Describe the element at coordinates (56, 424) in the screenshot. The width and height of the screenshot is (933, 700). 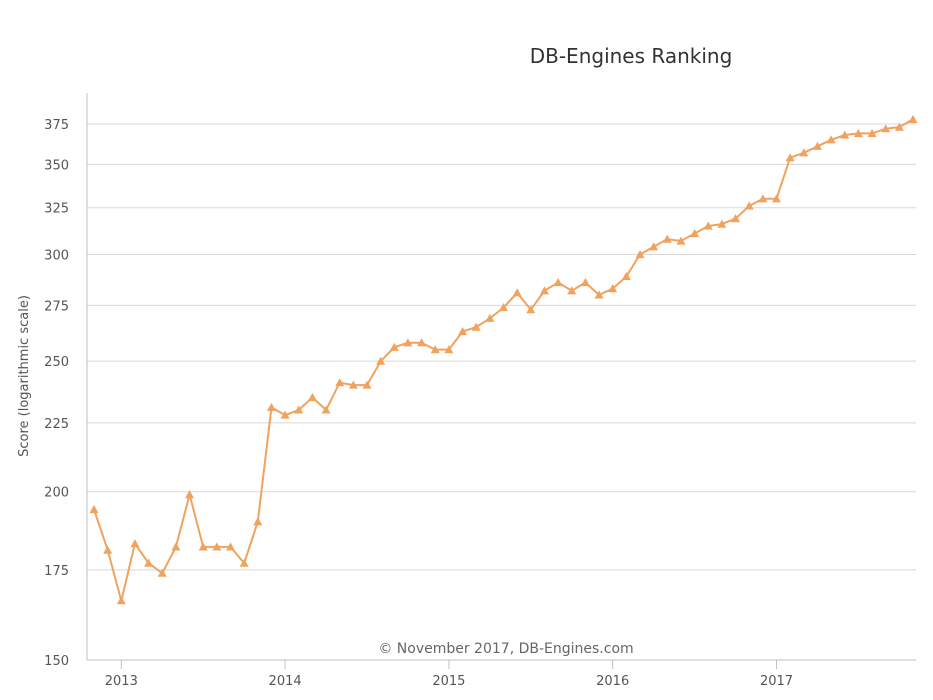
I see `y-tick-label: 225` at that location.